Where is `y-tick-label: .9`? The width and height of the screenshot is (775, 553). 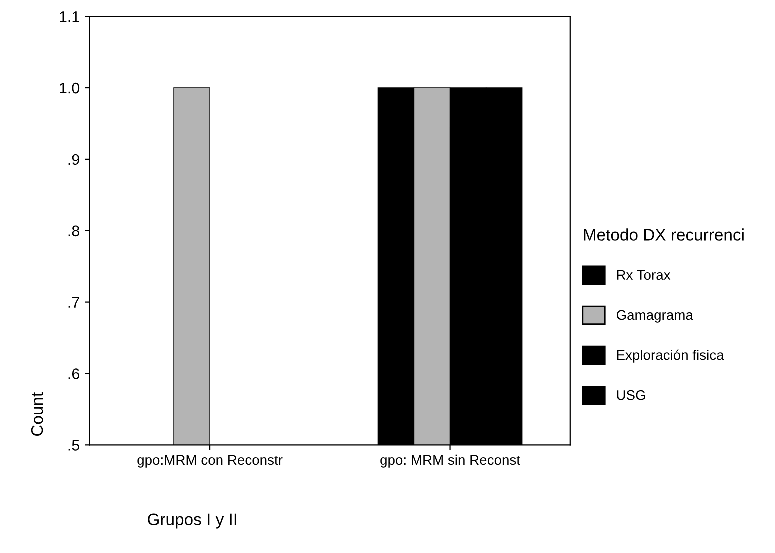
y-tick-label: .9 is located at coordinates (74, 160).